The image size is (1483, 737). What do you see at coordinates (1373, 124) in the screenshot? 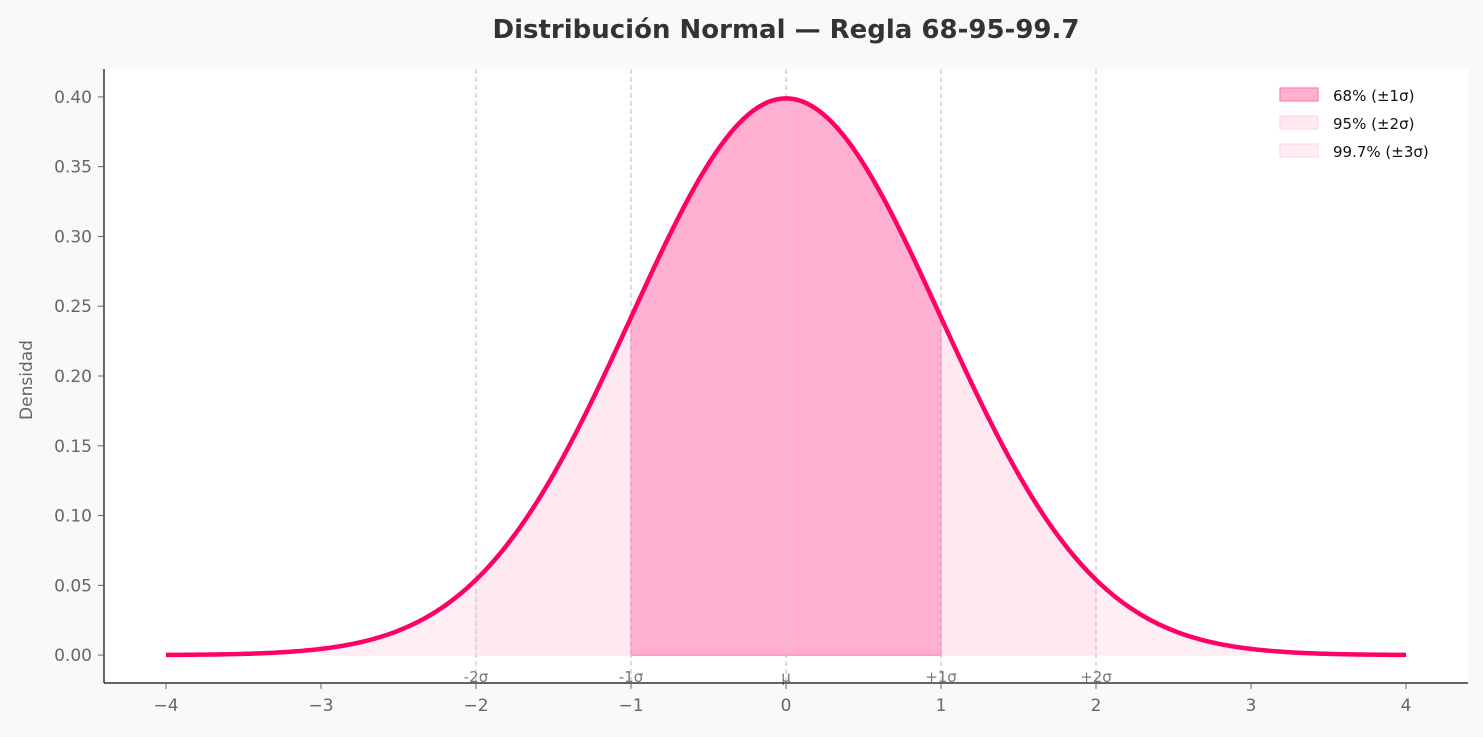
I see `legend-label: 95% (±2σ)` at bounding box center [1373, 124].